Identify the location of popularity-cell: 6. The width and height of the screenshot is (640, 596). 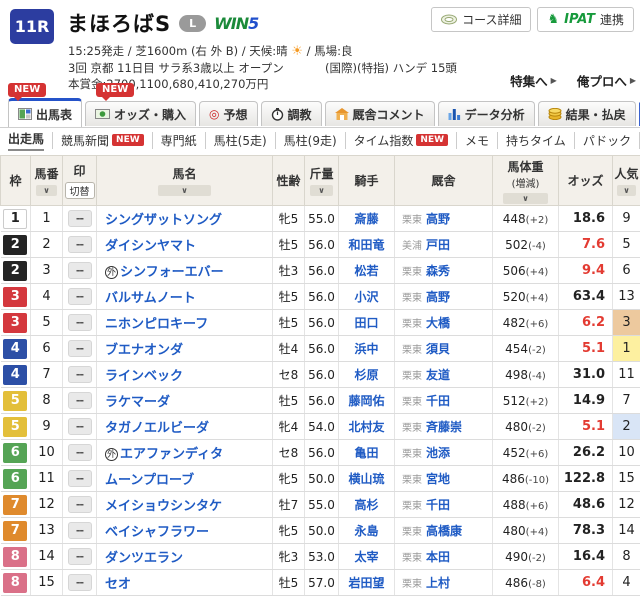
(626, 271).